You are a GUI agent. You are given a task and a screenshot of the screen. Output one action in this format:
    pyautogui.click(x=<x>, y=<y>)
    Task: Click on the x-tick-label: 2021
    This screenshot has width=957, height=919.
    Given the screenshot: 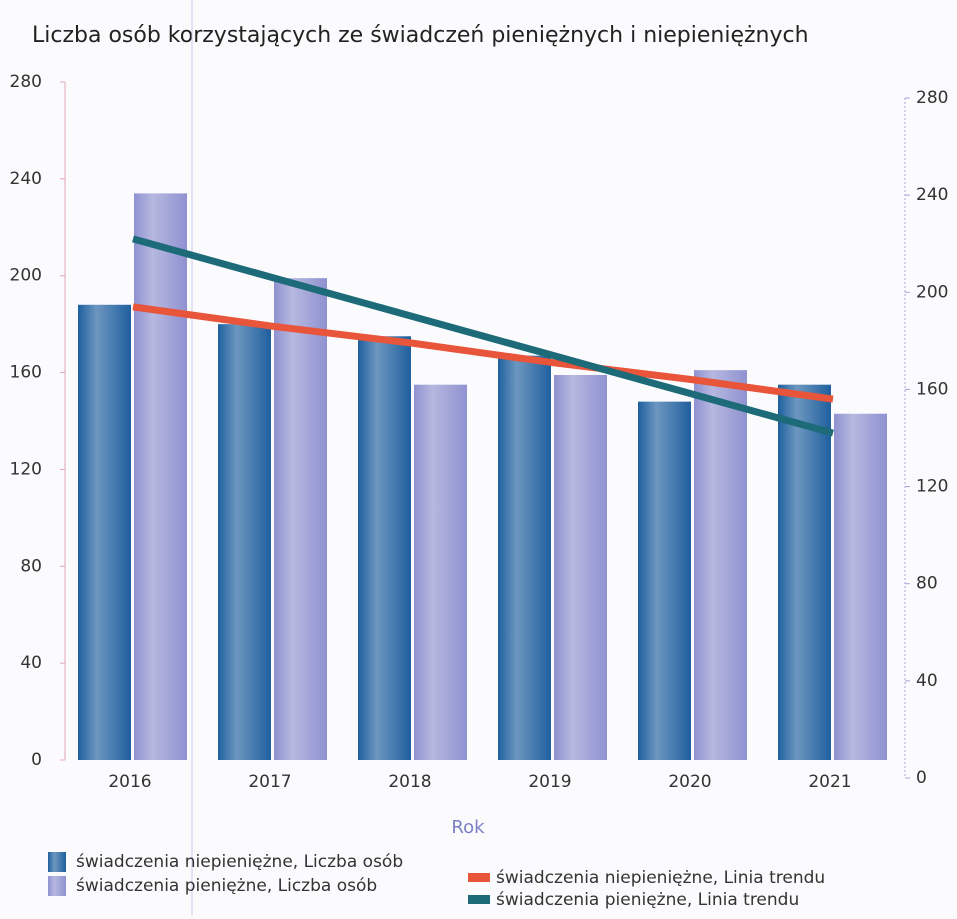 What is the action you would take?
    pyautogui.click(x=829, y=782)
    